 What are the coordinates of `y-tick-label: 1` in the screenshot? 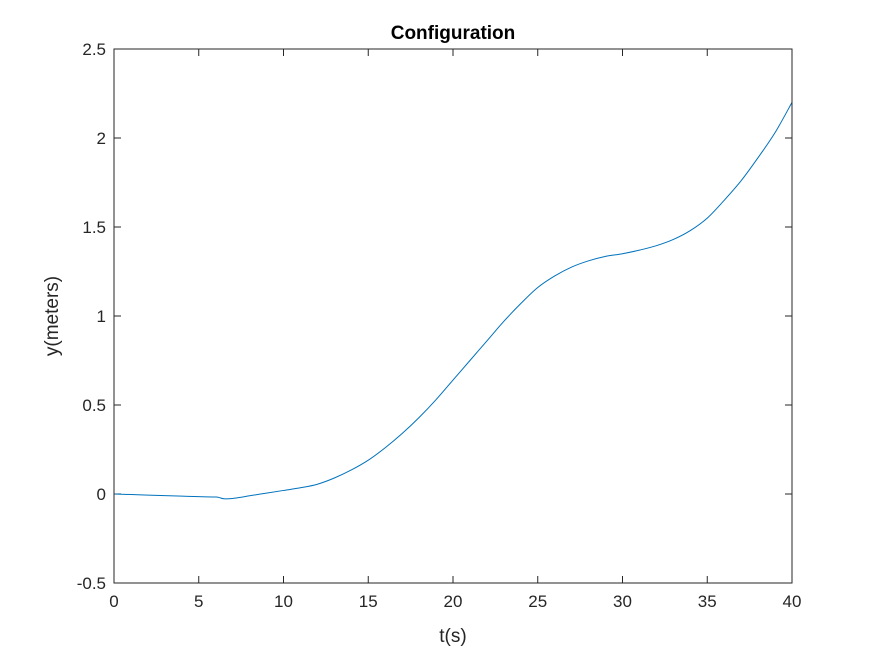 It's located at (101, 316).